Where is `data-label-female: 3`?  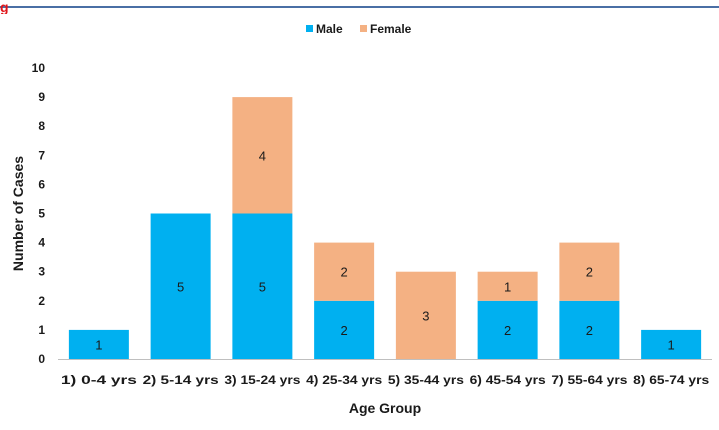
data-label-female: 3 is located at coordinates (425, 315).